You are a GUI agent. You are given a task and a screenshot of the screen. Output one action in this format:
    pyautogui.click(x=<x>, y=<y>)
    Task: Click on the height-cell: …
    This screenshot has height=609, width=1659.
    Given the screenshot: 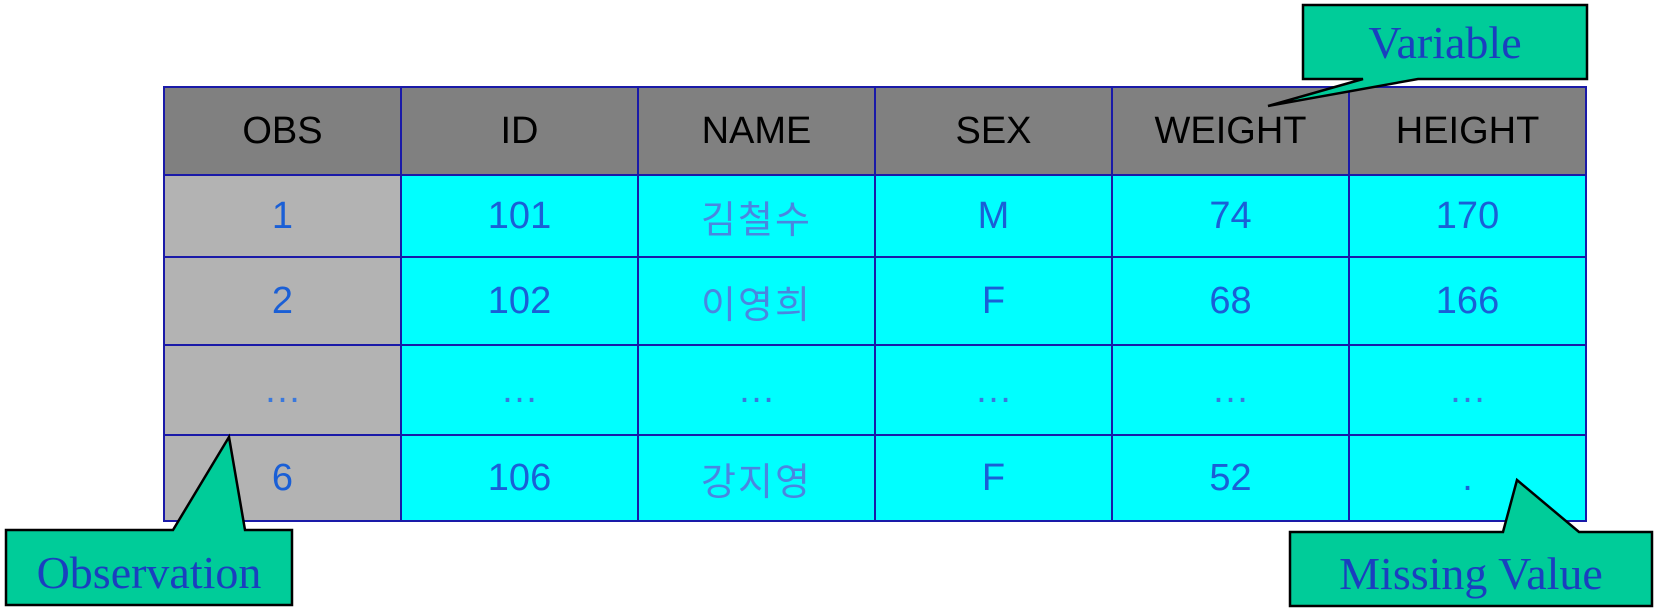 What is the action you would take?
    pyautogui.click(x=1467, y=390)
    